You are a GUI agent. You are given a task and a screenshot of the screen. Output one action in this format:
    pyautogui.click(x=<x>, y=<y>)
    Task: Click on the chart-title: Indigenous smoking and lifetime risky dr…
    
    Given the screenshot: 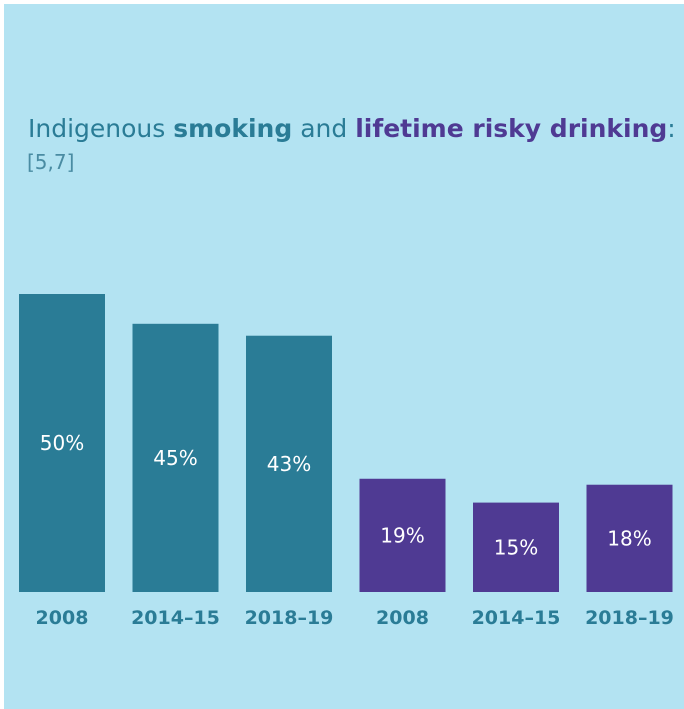 What is the action you would take?
    pyautogui.click(x=352, y=128)
    